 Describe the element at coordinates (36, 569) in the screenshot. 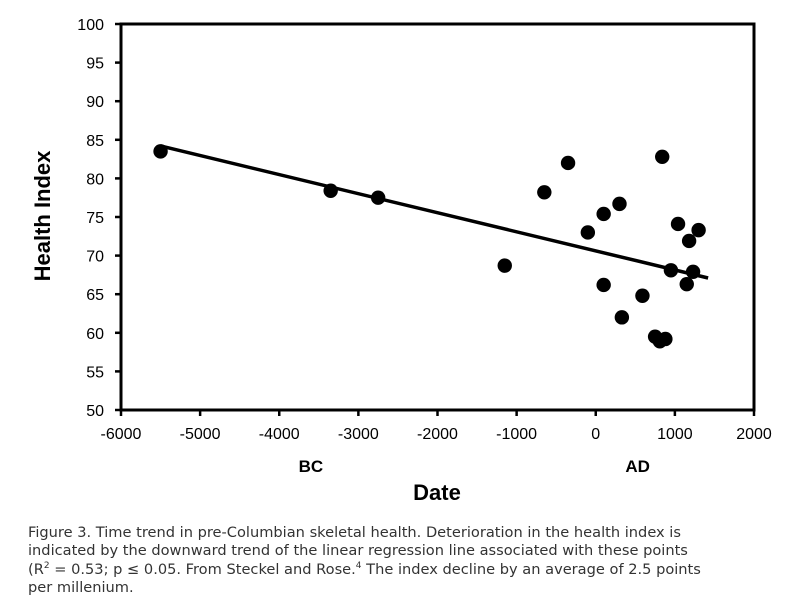

I see `caption-text: (R` at that location.